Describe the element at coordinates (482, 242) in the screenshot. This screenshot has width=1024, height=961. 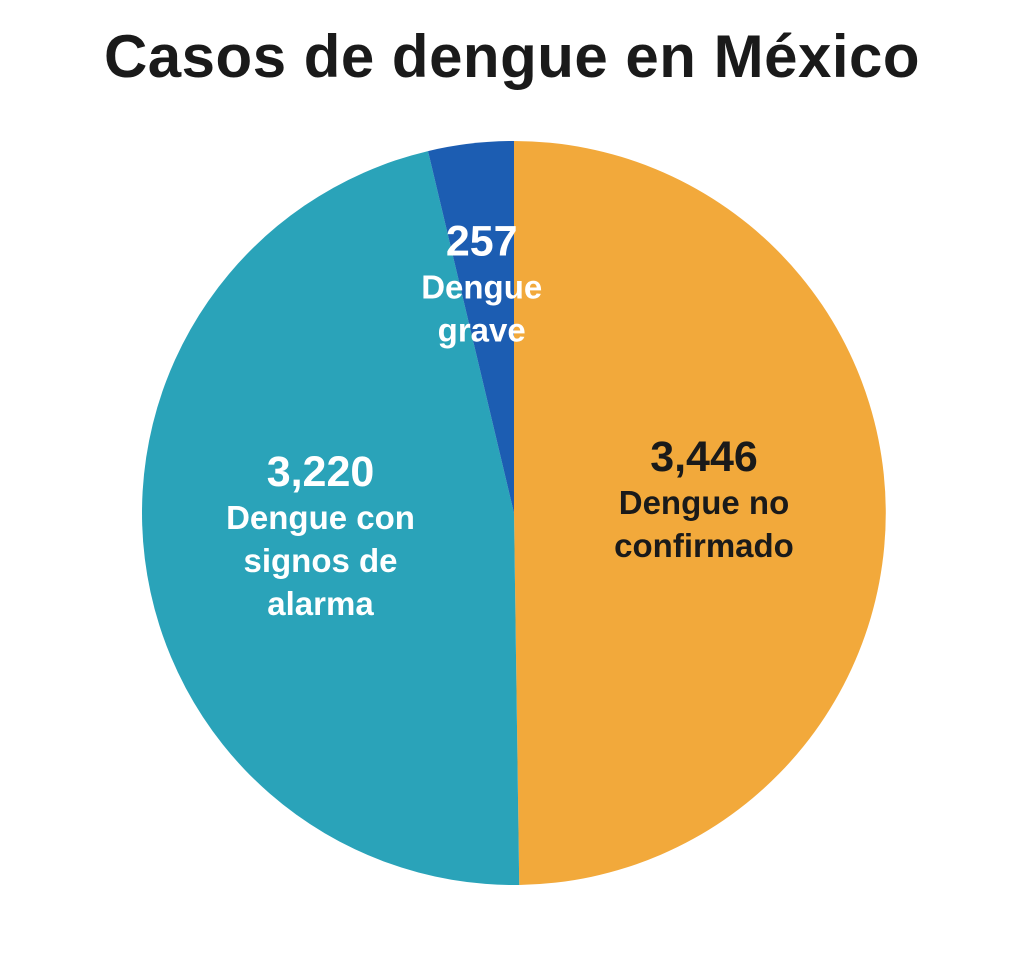
I see `slice-value-label: 257` at that location.